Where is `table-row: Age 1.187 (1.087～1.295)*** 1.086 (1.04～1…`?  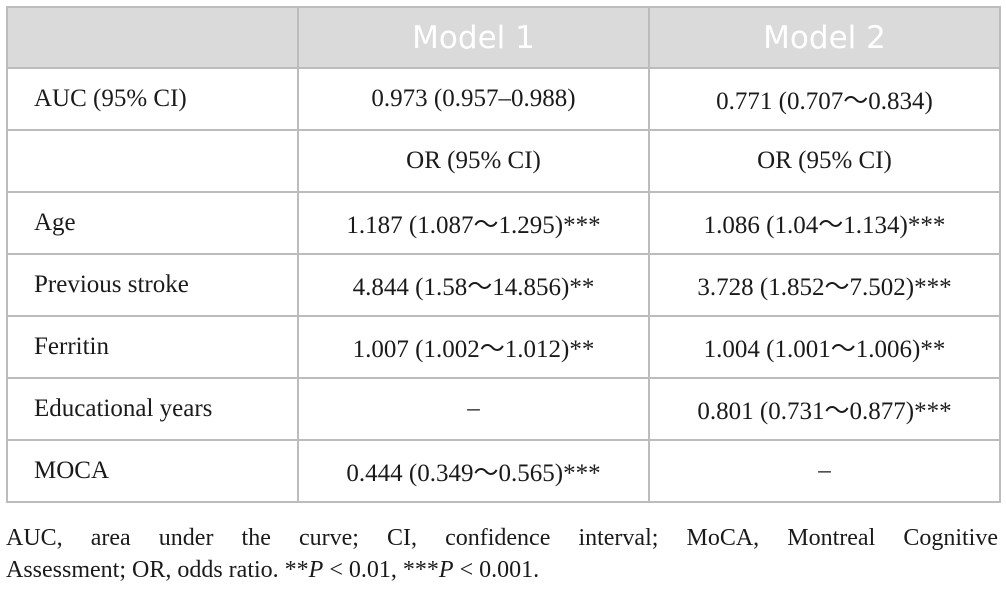
table-row: Age 1.187 (1.087～1.295)*** 1.086 (1.04～1… is located at coordinates (503, 223).